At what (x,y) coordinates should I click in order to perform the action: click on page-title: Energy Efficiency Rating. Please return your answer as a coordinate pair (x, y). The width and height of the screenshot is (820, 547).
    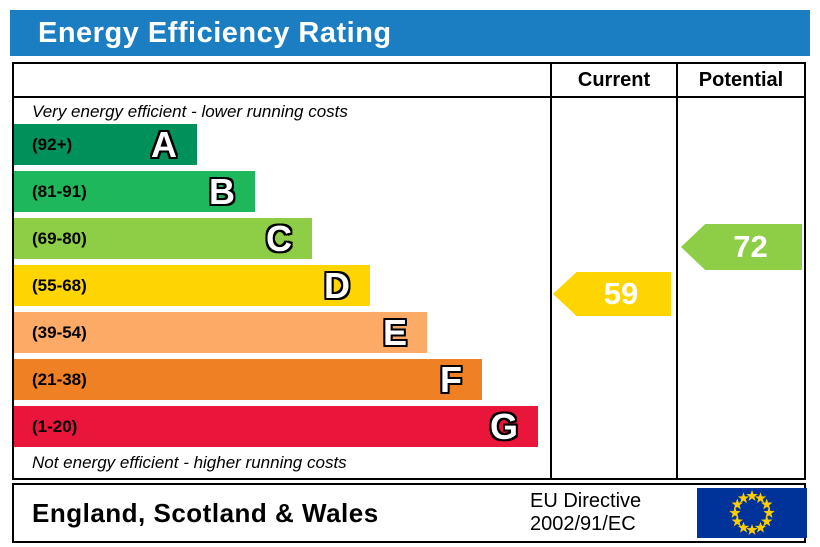
    Looking at the image, I should click on (215, 32).